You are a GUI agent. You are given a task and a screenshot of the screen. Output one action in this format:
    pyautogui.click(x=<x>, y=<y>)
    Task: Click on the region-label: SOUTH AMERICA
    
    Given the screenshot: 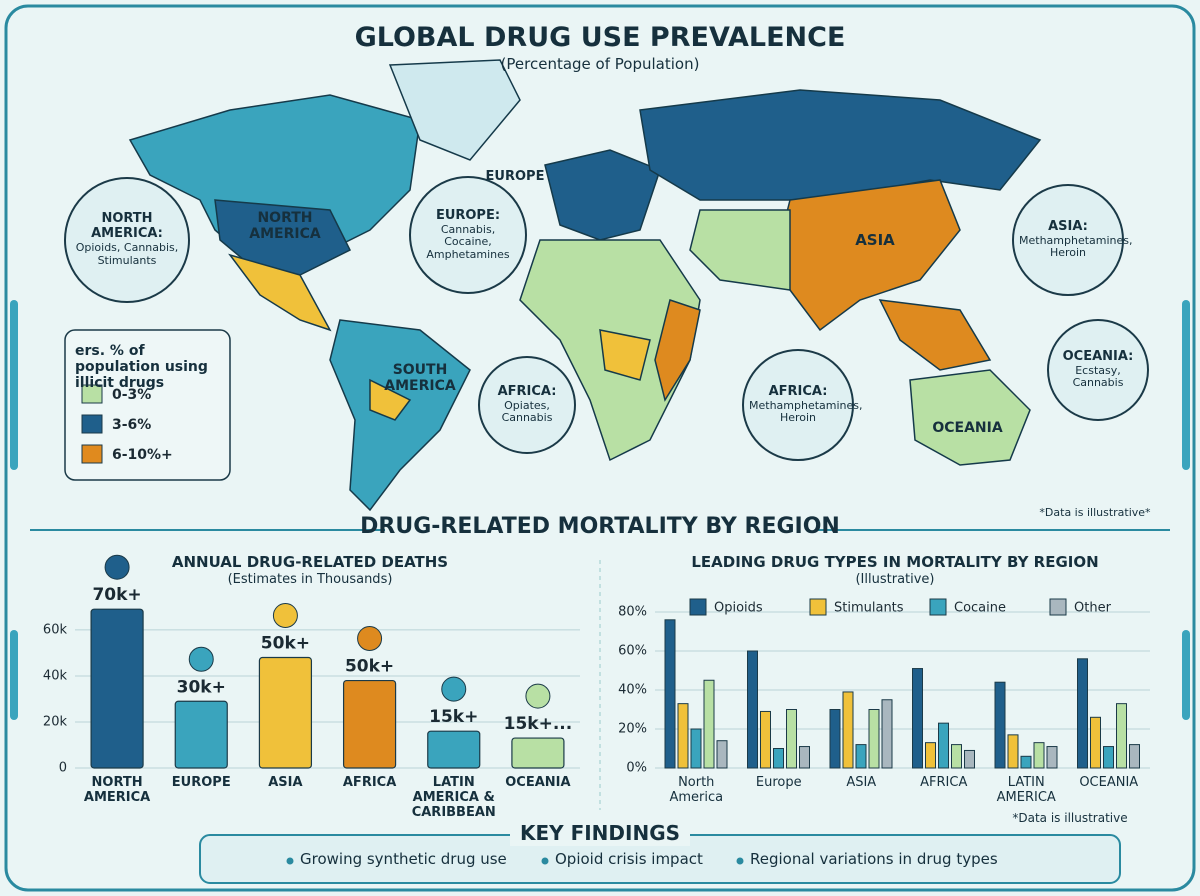 What is the action you would take?
    pyautogui.click(x=420, y=378)
    